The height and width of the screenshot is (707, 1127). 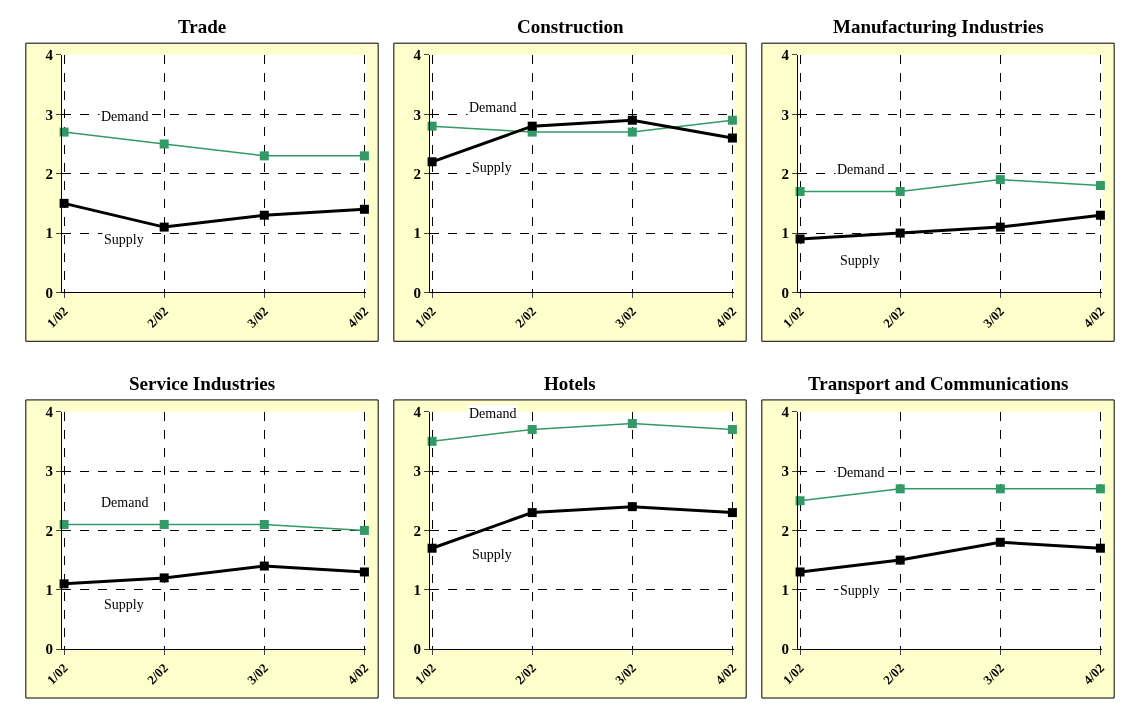 What do you see at coordinates (202, 383) in the screenshot?
I see `chart-title: Service Industries` at bounding box center [202, 383].